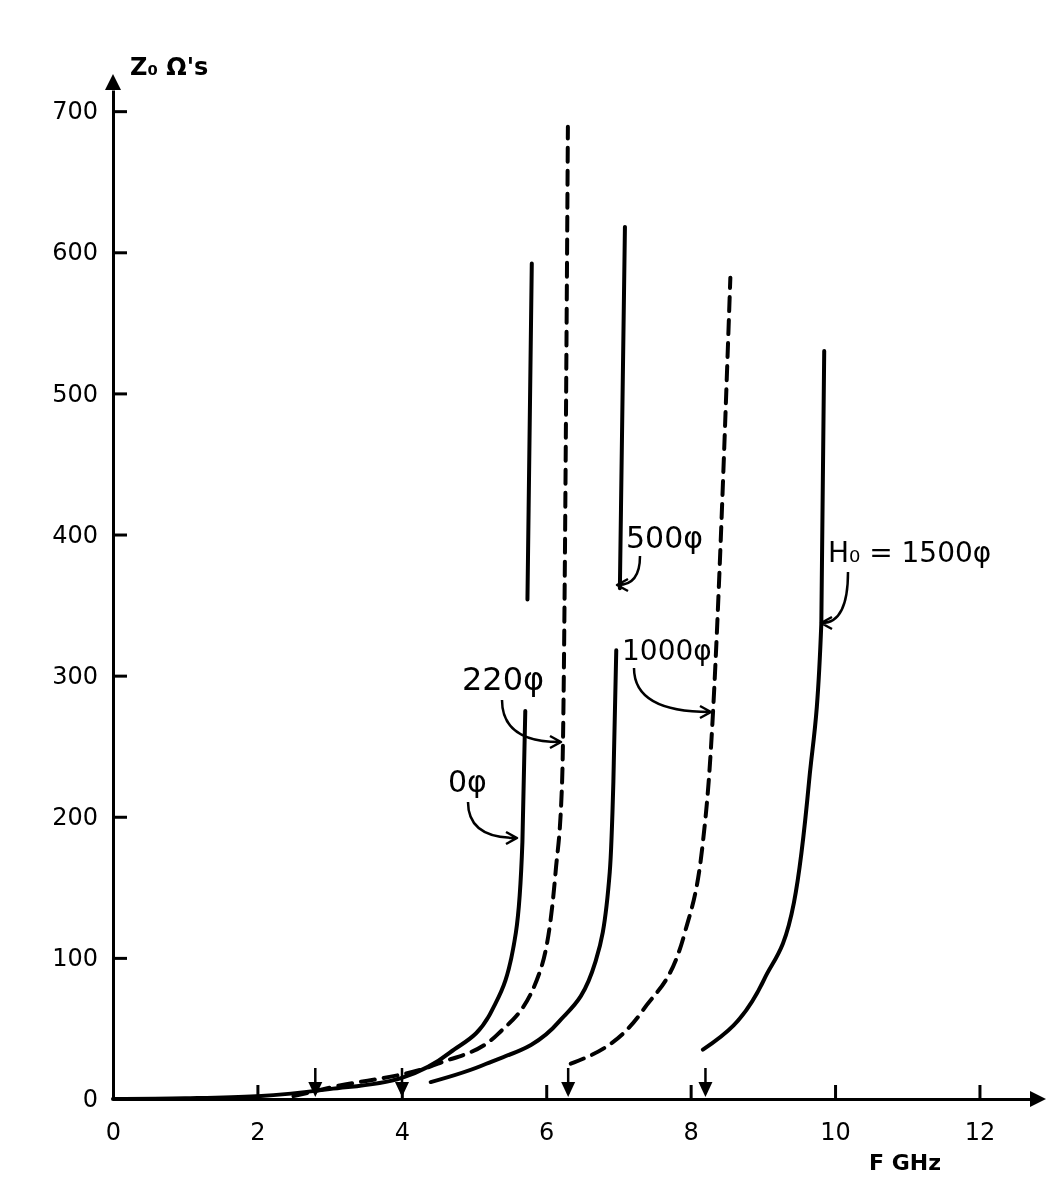  What do you see at coordinates (835, 1132) in the screenshot?
I see `x-tick-label: 10` at bounding box center [835, 1132].